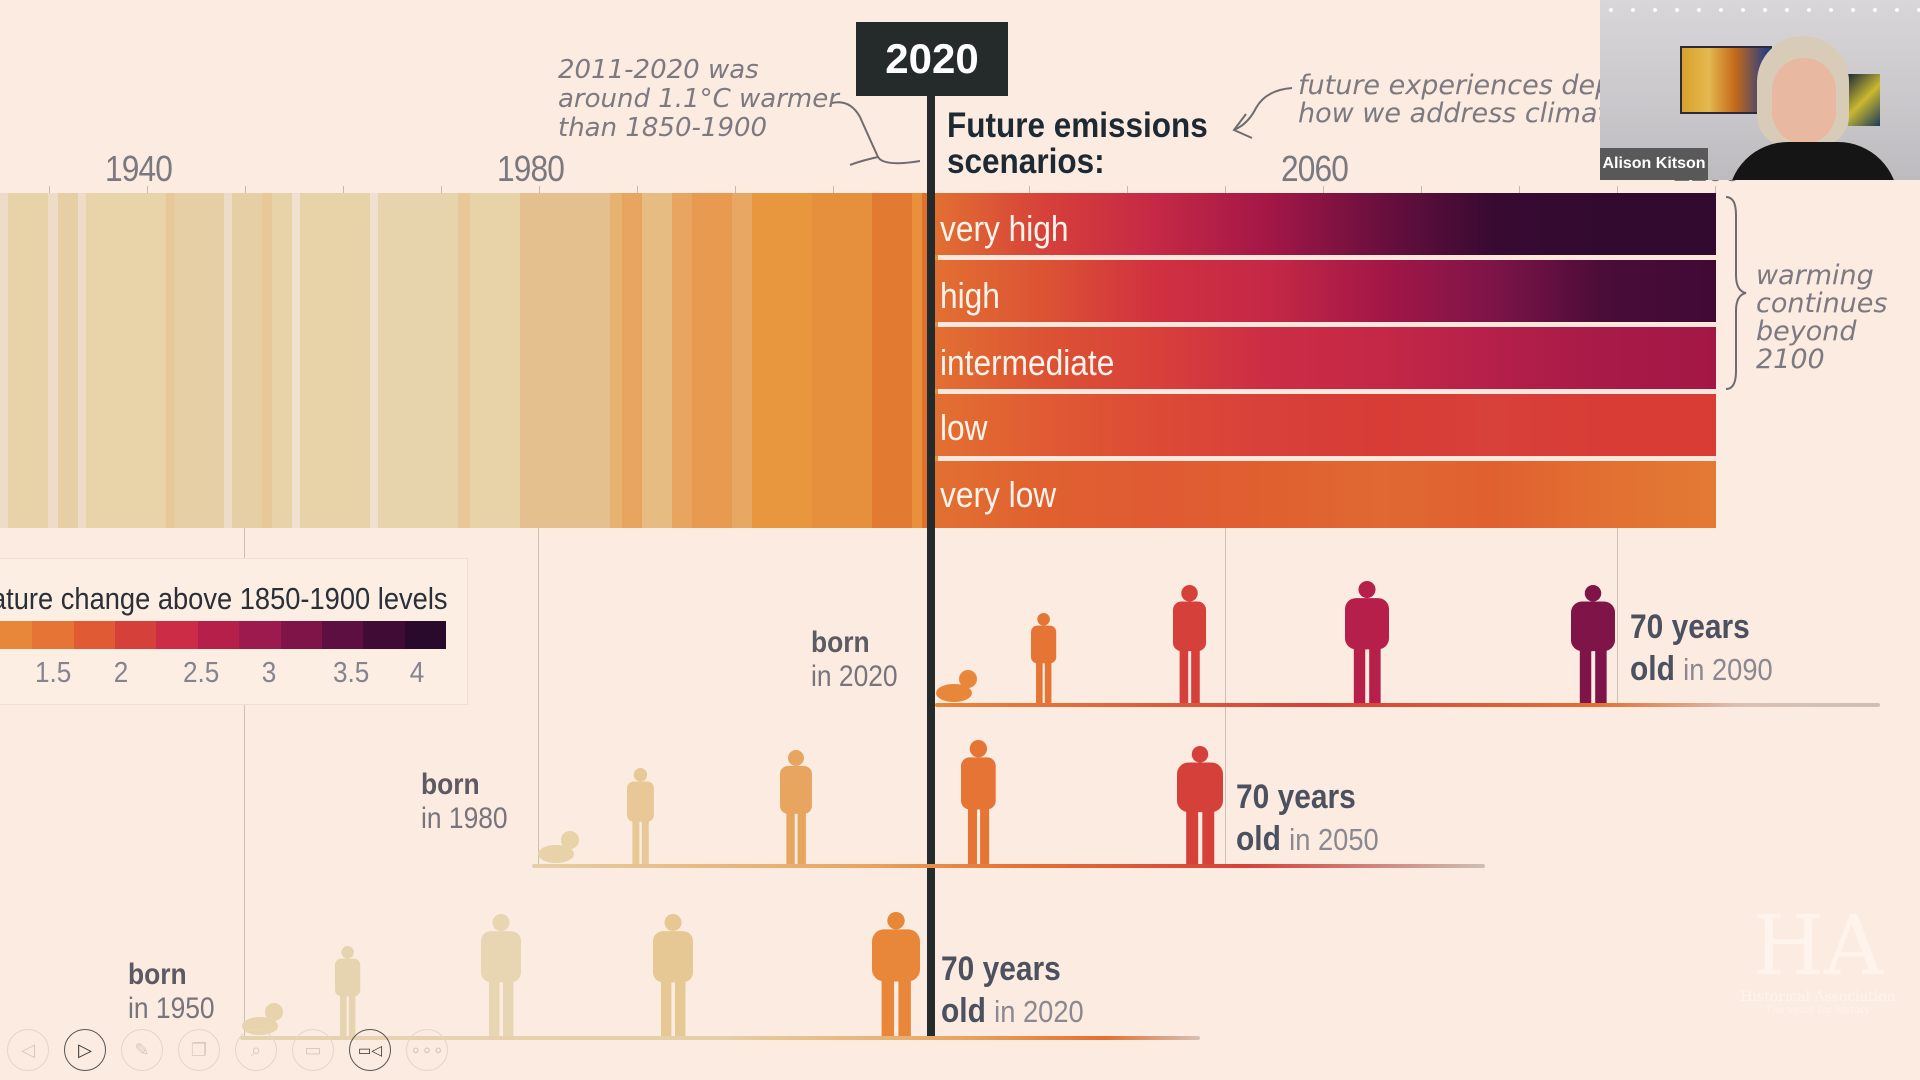 The width and height of the screenshot is (1920, 1080). What do you see at coordinates (1818, 997) in the screenshot?
I see `logo-name: Historical Association` at bounding box center [1818, 997].